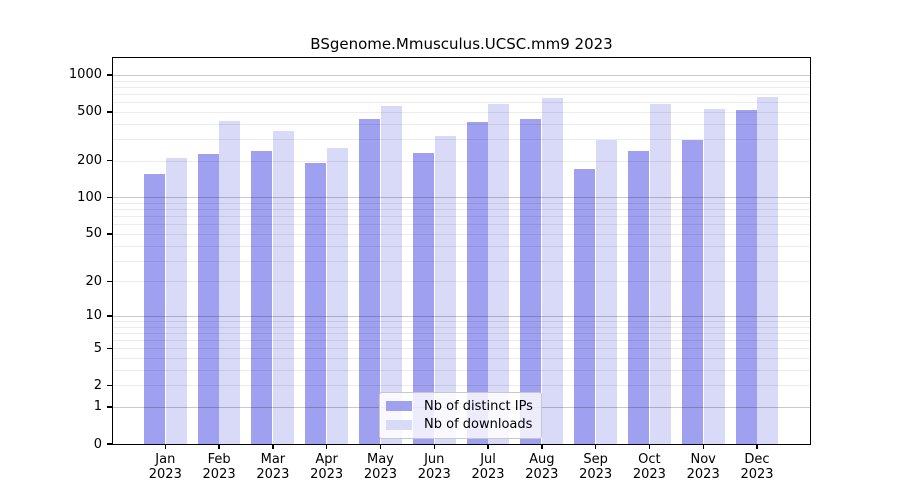 The image size is (900, 500). Describe the element at coordinates (488, 459) in the screenshot. I see `x-tick-month: Jul` at that location.